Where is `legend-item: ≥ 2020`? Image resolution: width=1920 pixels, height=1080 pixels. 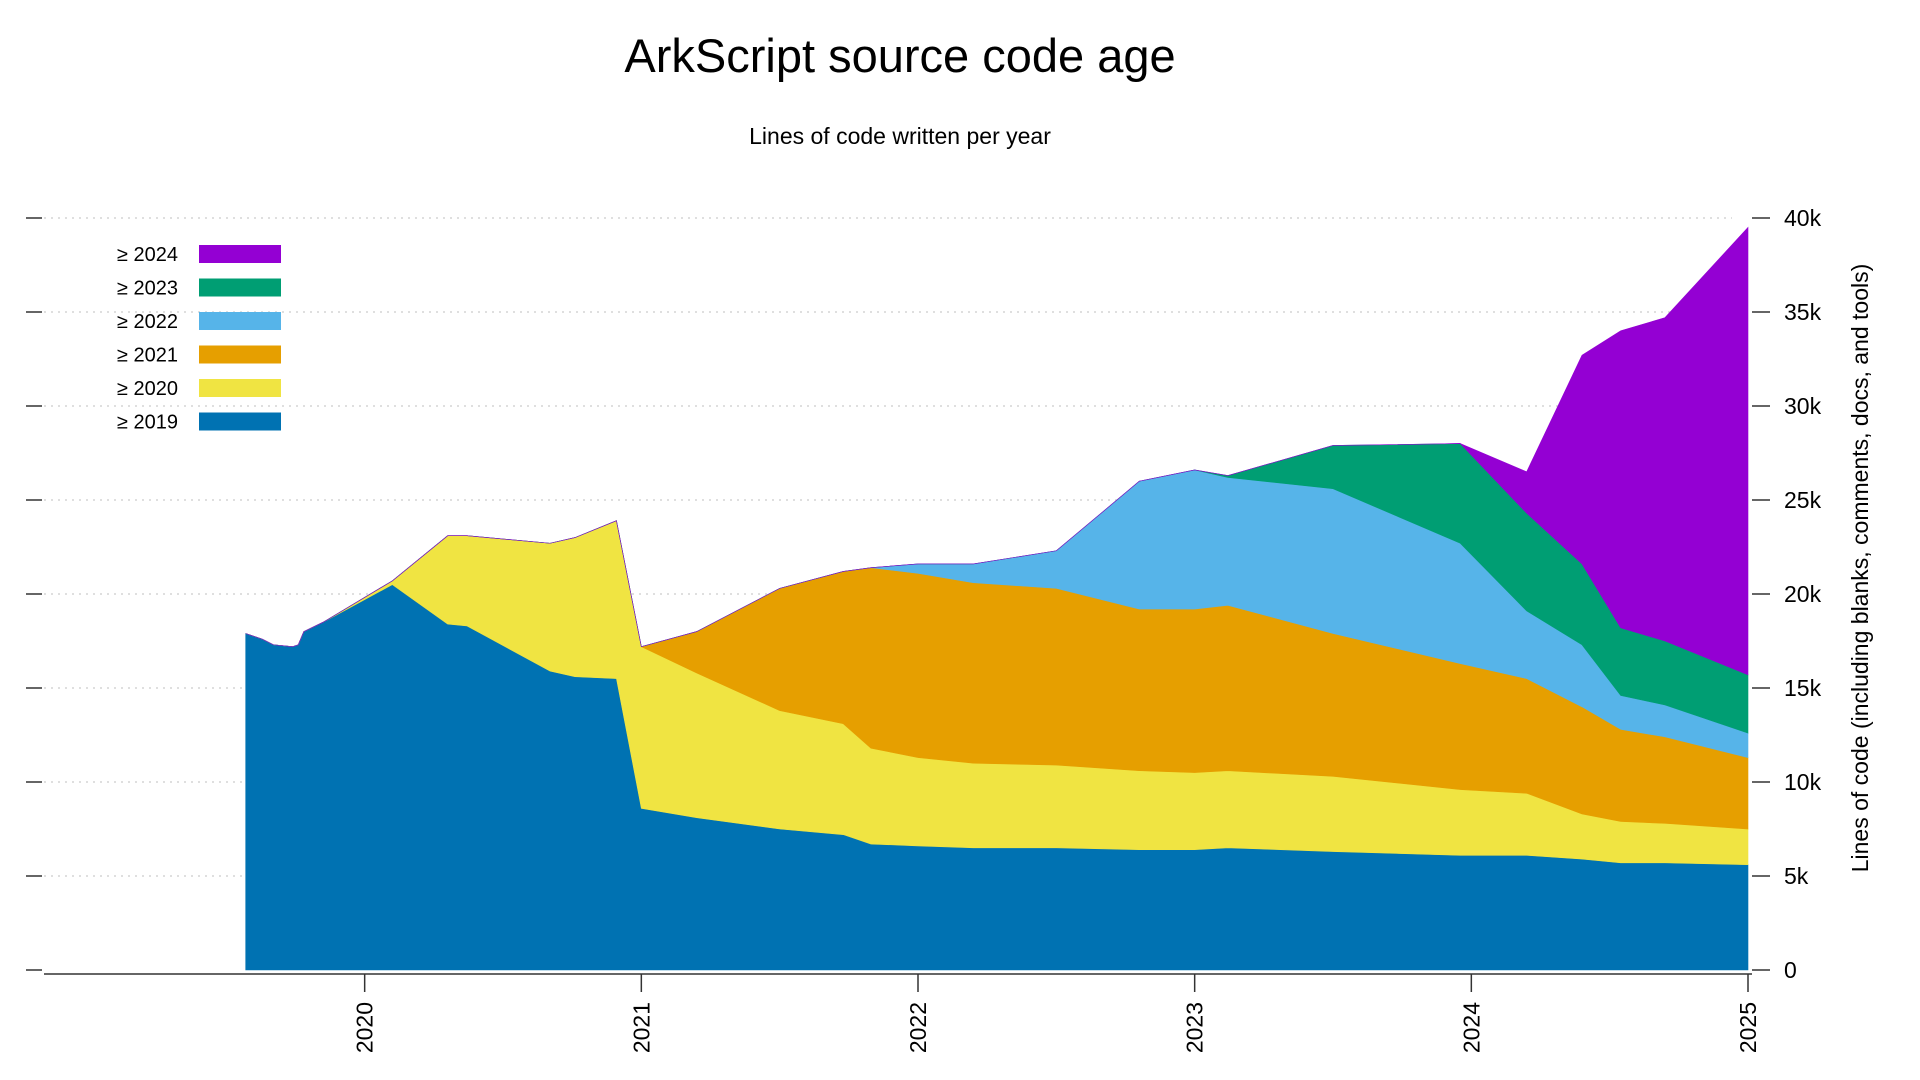
legend-item: ≥ 2020 is located at coordinates (199, 389).